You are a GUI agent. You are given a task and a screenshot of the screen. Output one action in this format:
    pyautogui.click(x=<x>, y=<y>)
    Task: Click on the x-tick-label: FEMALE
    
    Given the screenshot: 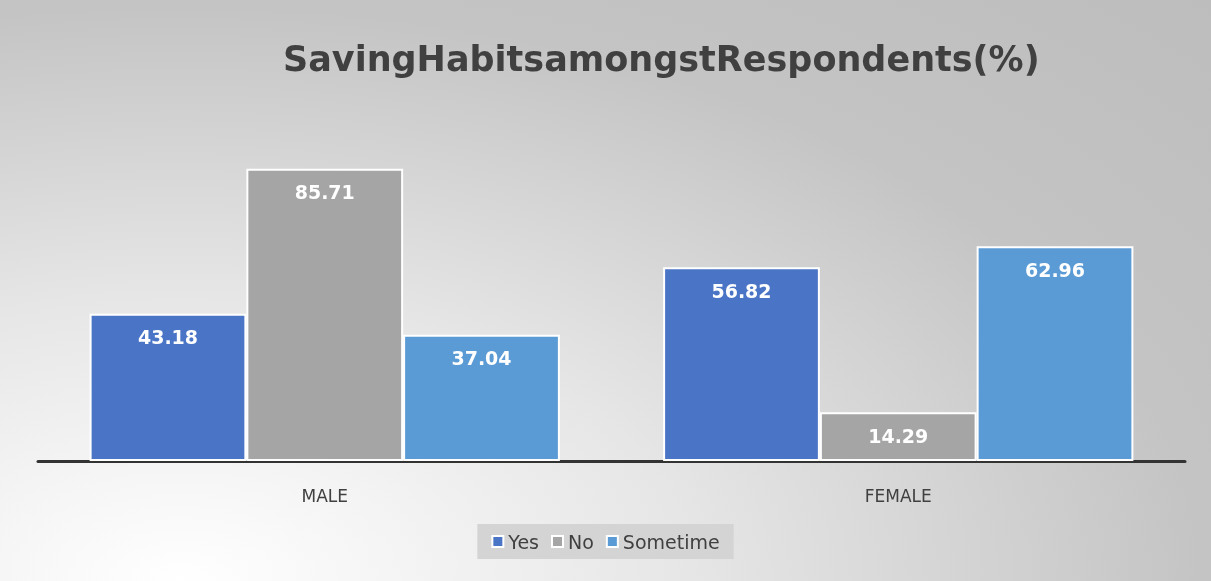 What is the action you would take?
    pyautogui.click(x=898, y=495)
    